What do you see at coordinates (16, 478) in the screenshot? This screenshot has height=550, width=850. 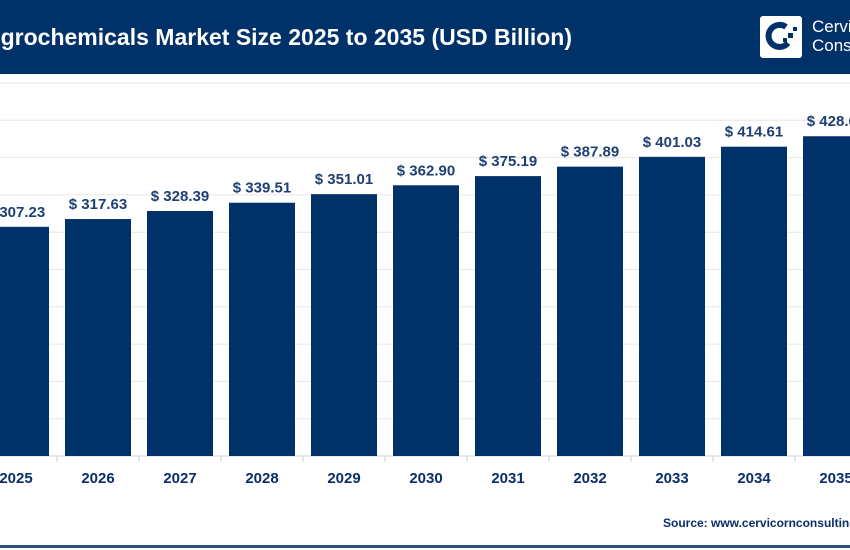 I see `x-tick-label-2025: 2025` at bounding box center [16, 478].